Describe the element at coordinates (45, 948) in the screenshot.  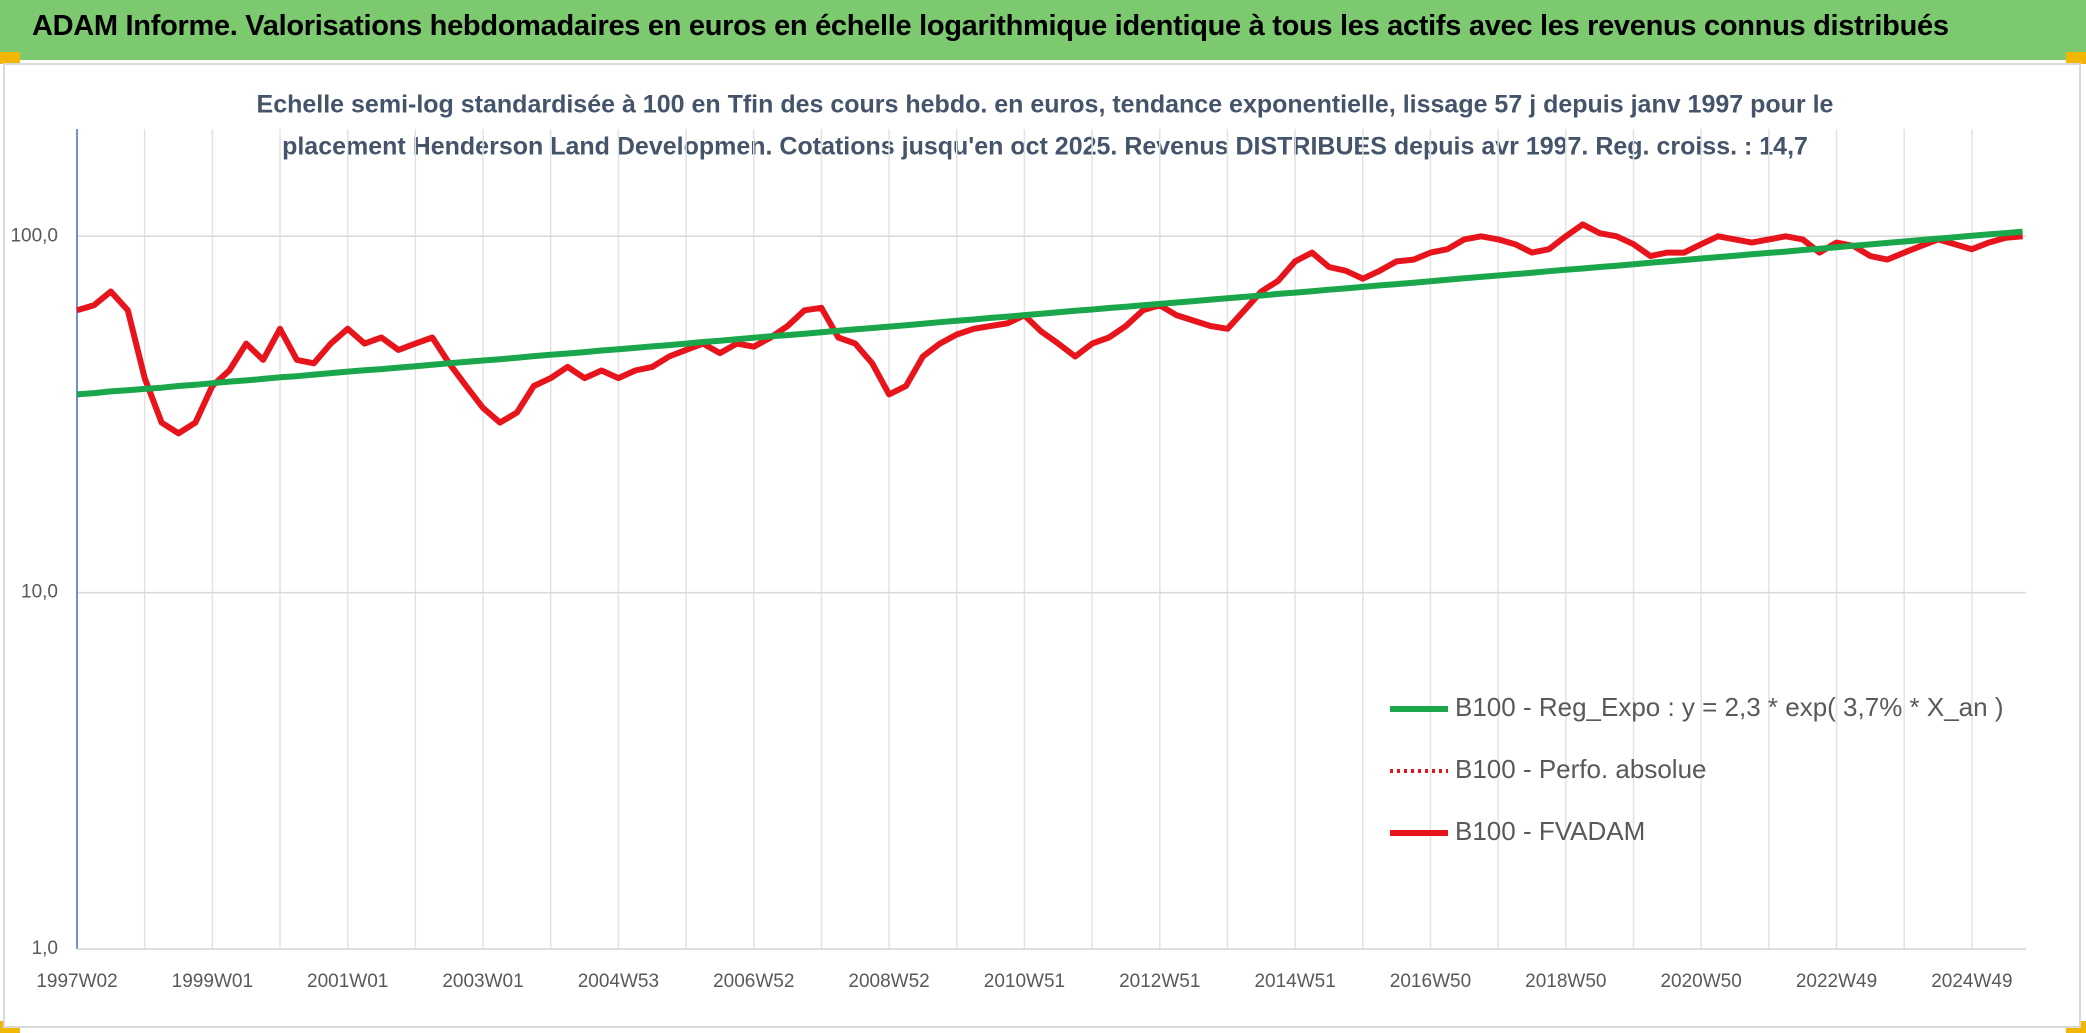
I see `y-tick-label: 1,0` at that location.